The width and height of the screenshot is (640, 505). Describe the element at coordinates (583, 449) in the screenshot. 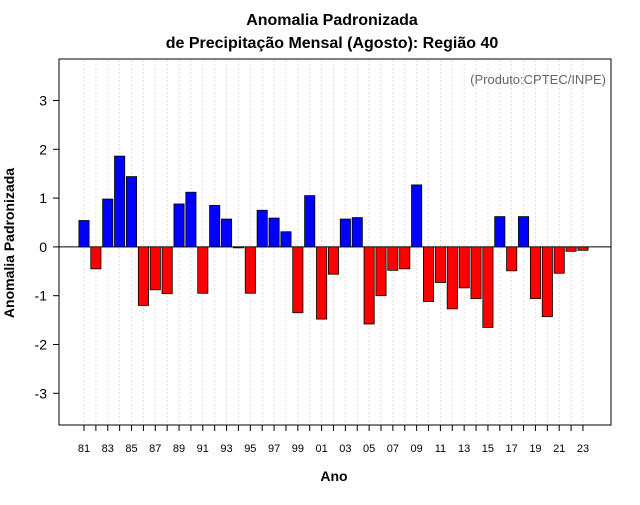

I see `x-tick-label: 23` at that location.